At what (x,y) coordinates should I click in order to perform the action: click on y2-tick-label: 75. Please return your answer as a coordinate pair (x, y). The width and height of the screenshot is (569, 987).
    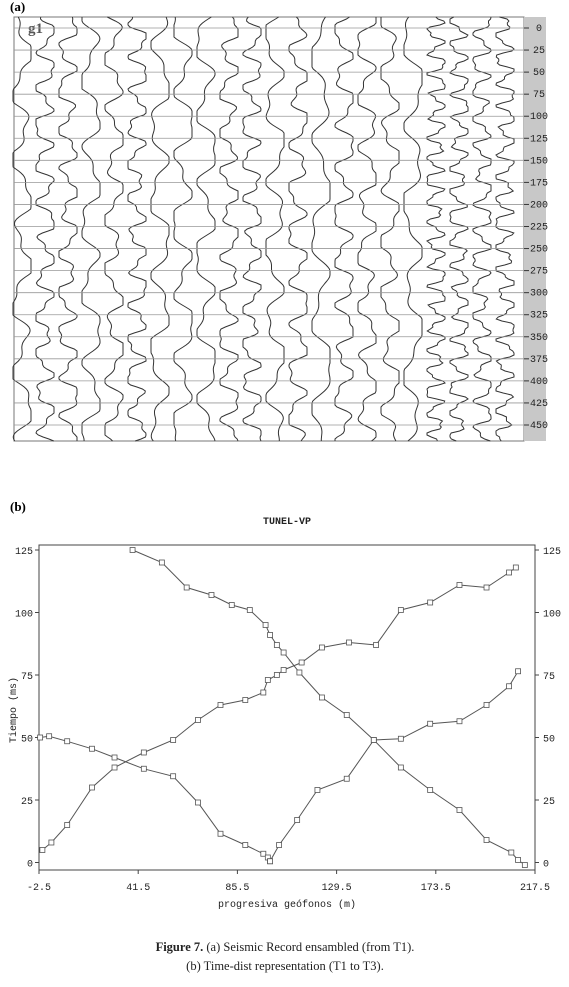
    Looking at the image, I should click on (549, 677).